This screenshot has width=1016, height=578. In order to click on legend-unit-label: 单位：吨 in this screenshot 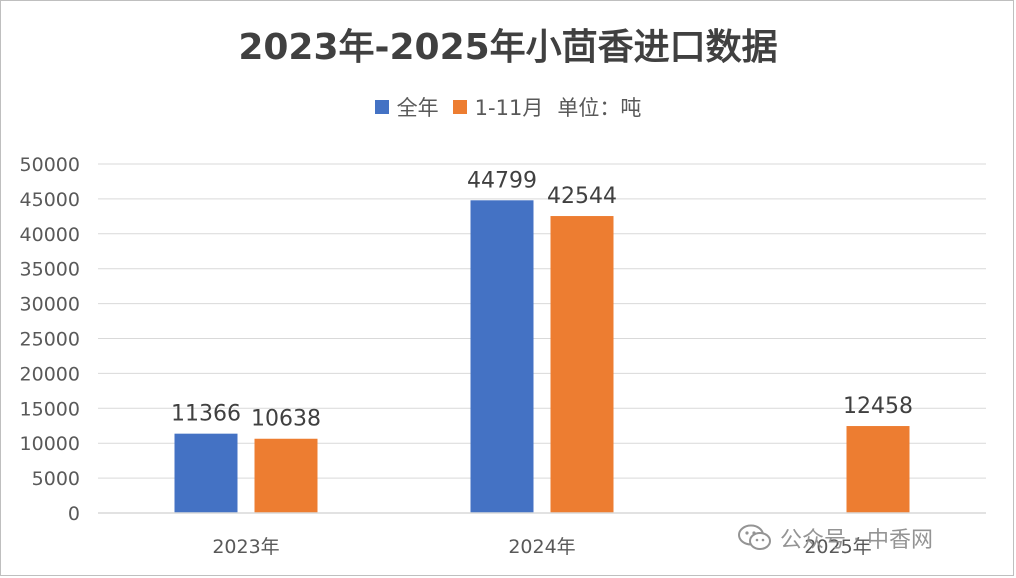, I will do `click(599, 108)`.